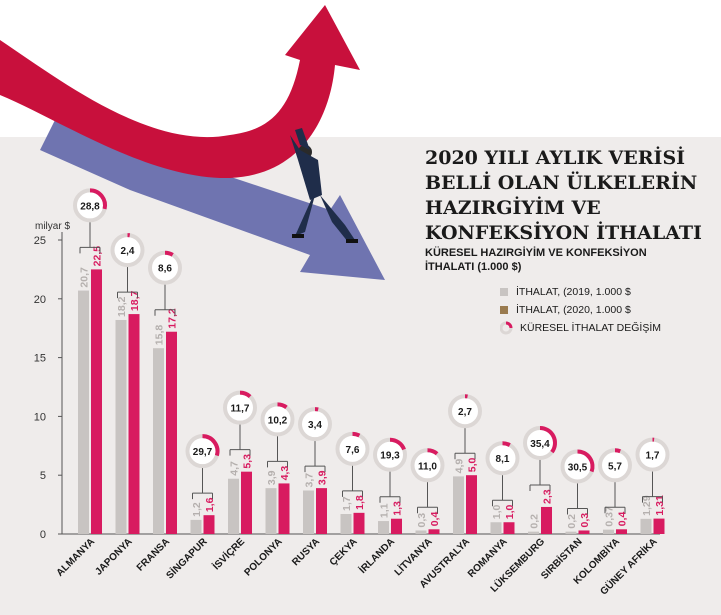  Describe the element at coordinates (285, 473) in the screenshot. I see `bar-label-2020: 4,3` at that location.